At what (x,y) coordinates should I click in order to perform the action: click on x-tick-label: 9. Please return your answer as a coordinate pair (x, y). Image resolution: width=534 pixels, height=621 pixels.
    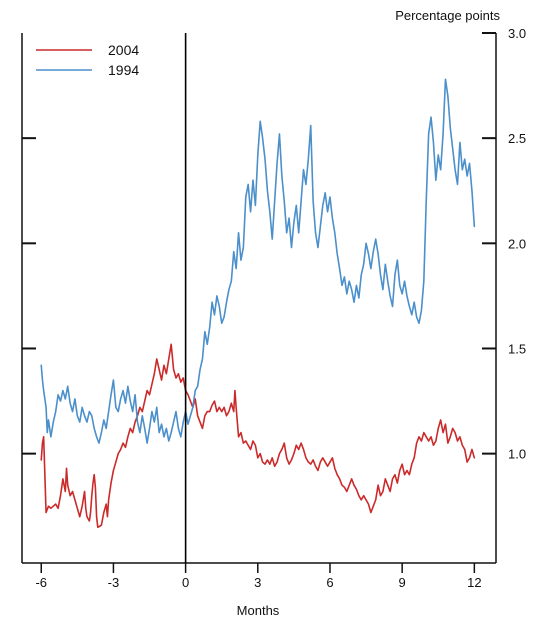
    Looking at the image, I should click on (402, 582).